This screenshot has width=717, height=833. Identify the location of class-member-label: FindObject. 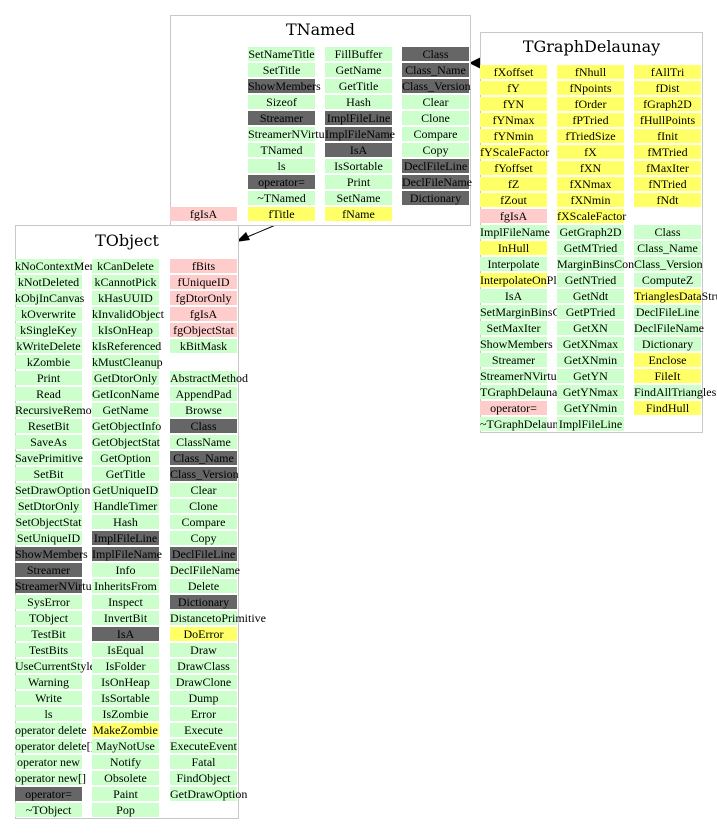
(203, 778).